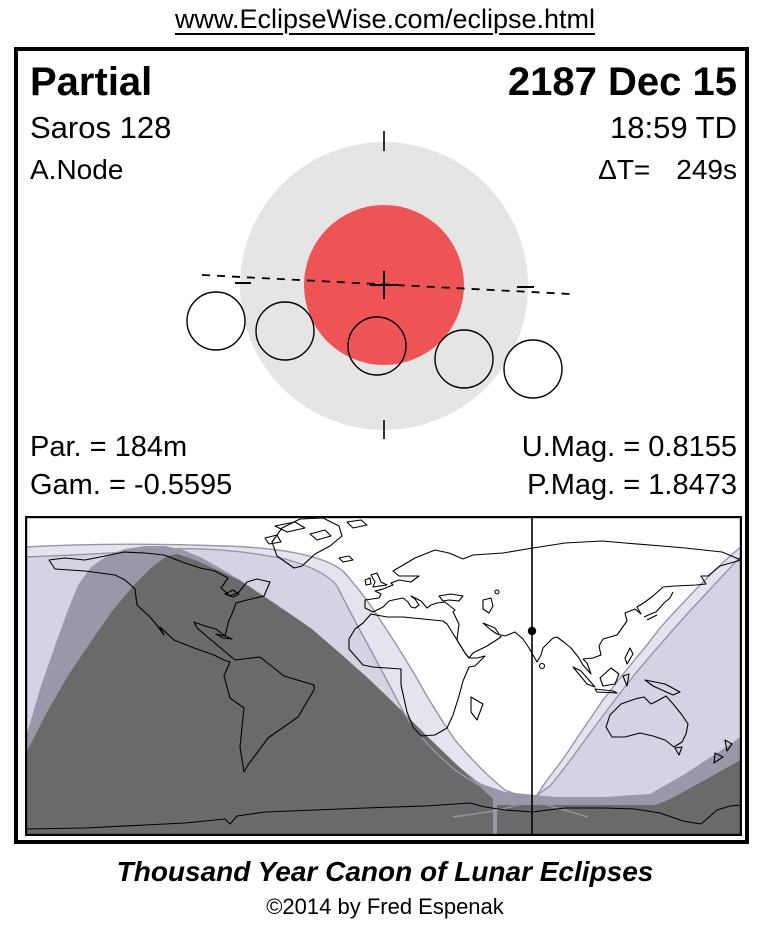 This screenshot has width=770, height=940. Describe the element at coordinates (603, 770) in the screenshot. I see `bottom-medium-strip` at that location.